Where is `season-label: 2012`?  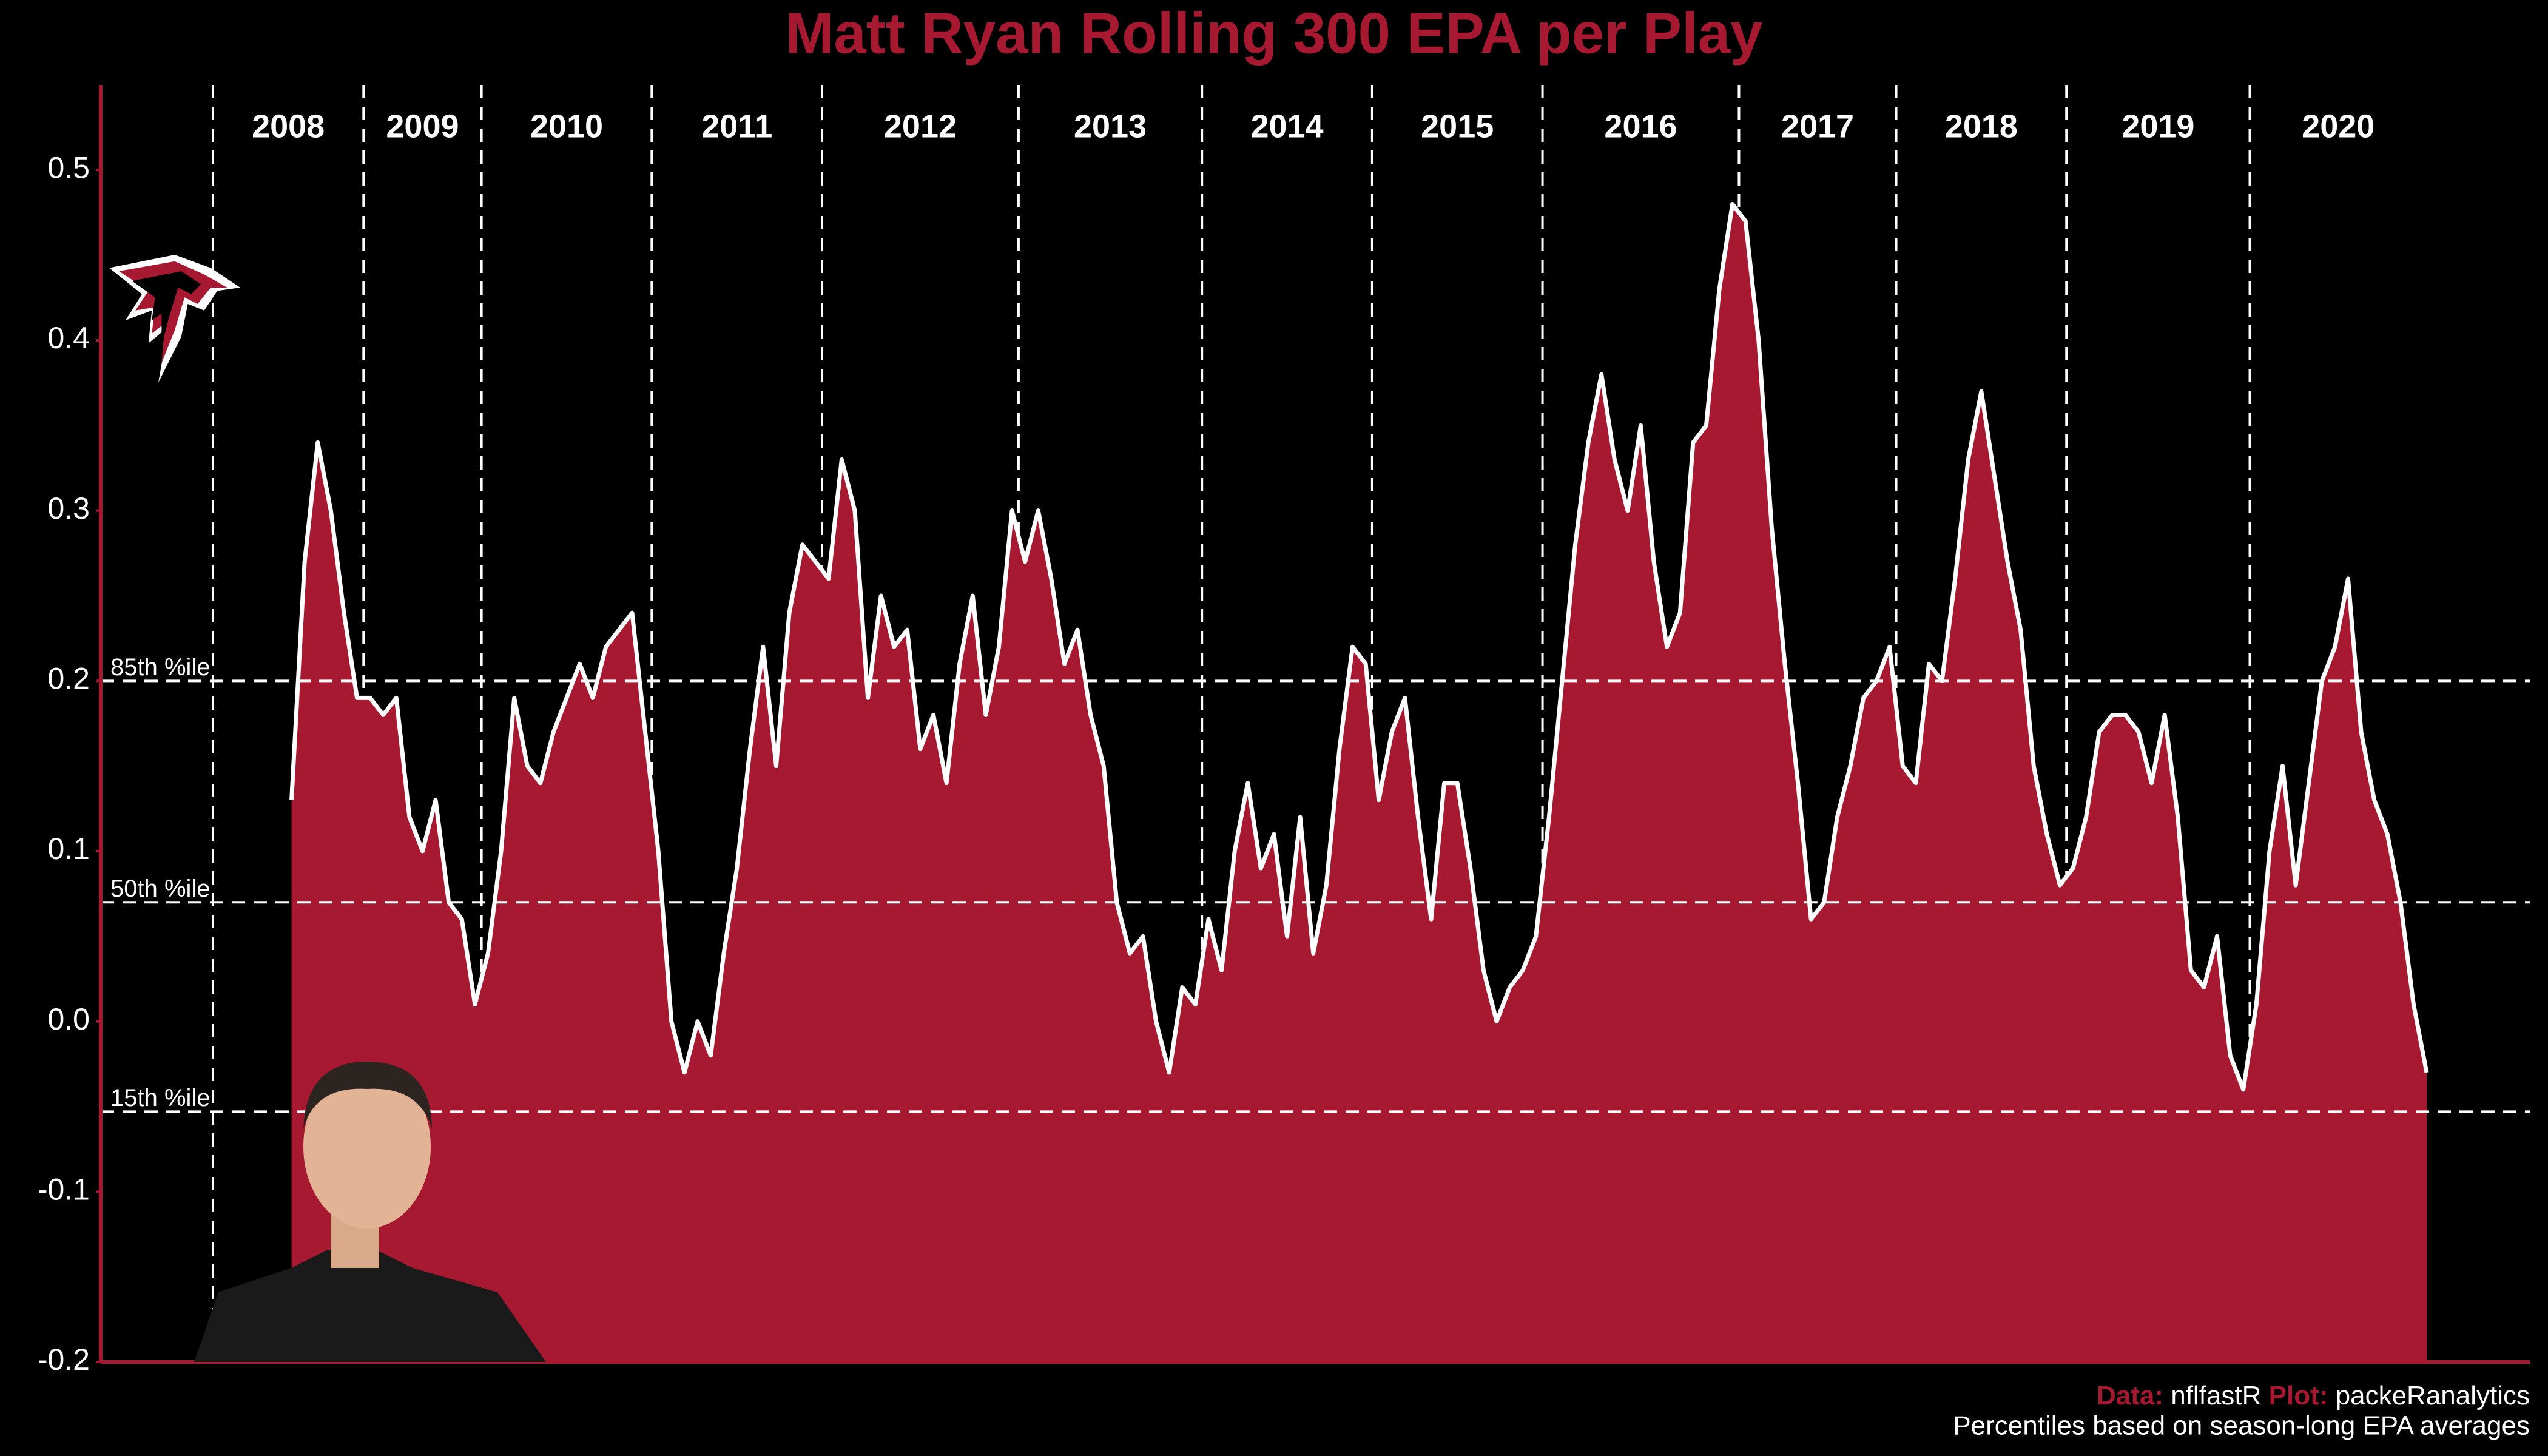
season-label: 2012 is located at coordinates (920, 126).